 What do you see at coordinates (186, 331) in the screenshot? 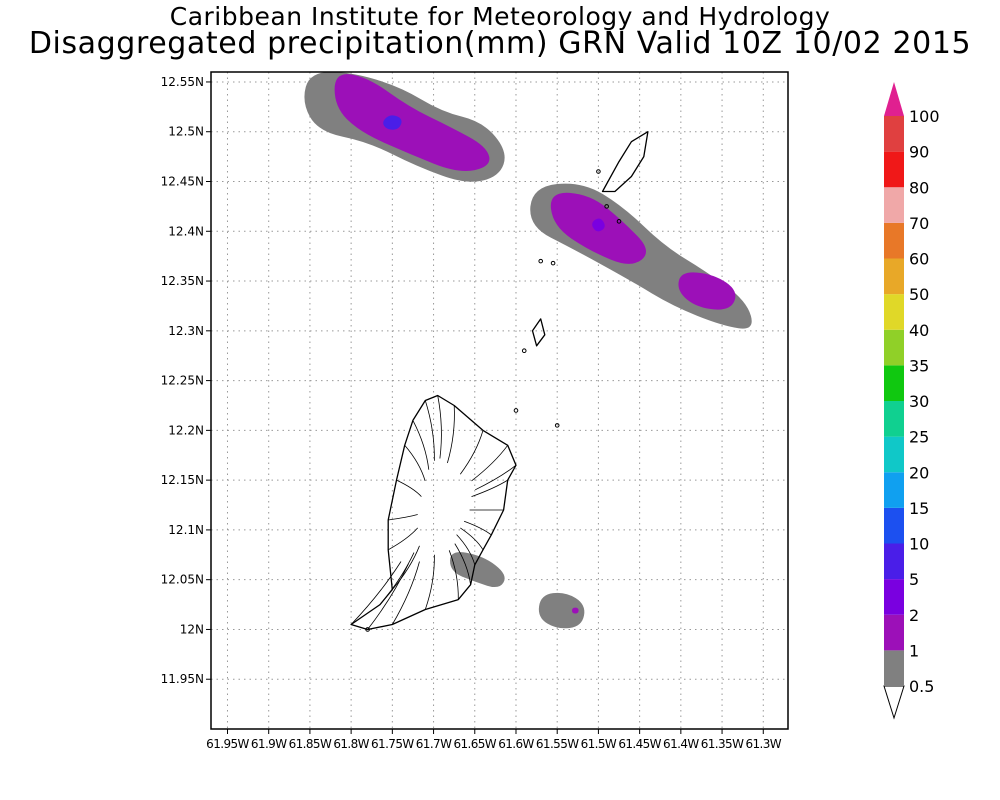
I see `lat-tick-label: 12.3N` at bounding box center [186, 331].